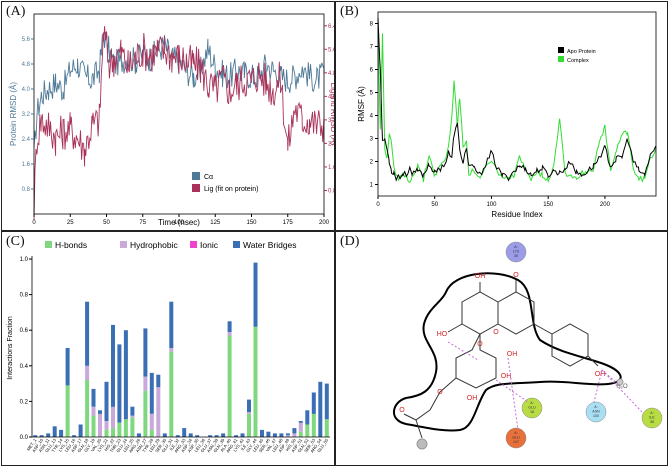 This screenshot has height=470, width=669. I want to click on x-axis-label: Residue Index, so click(516, 214).